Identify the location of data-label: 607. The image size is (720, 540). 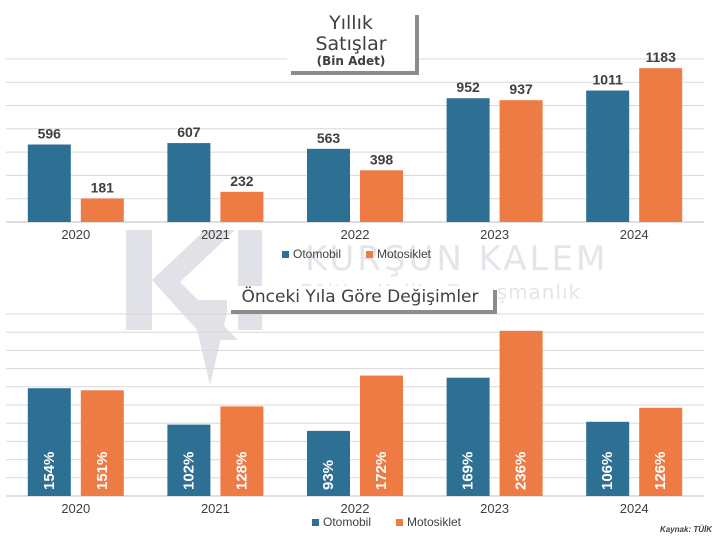
(189, 132).